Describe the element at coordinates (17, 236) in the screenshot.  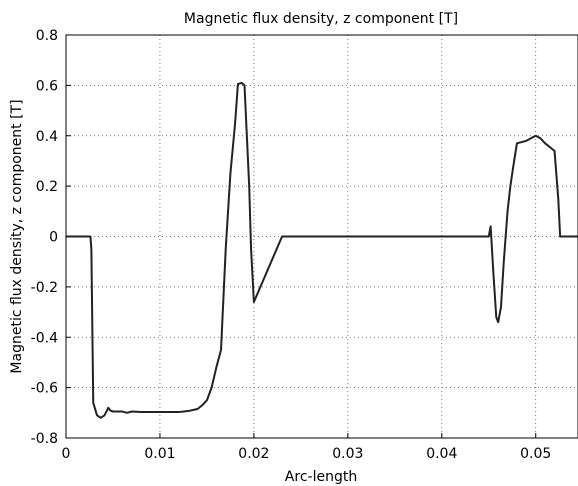
I see `y-axis-label: Magnetic flux density, z component [T]` at that location.